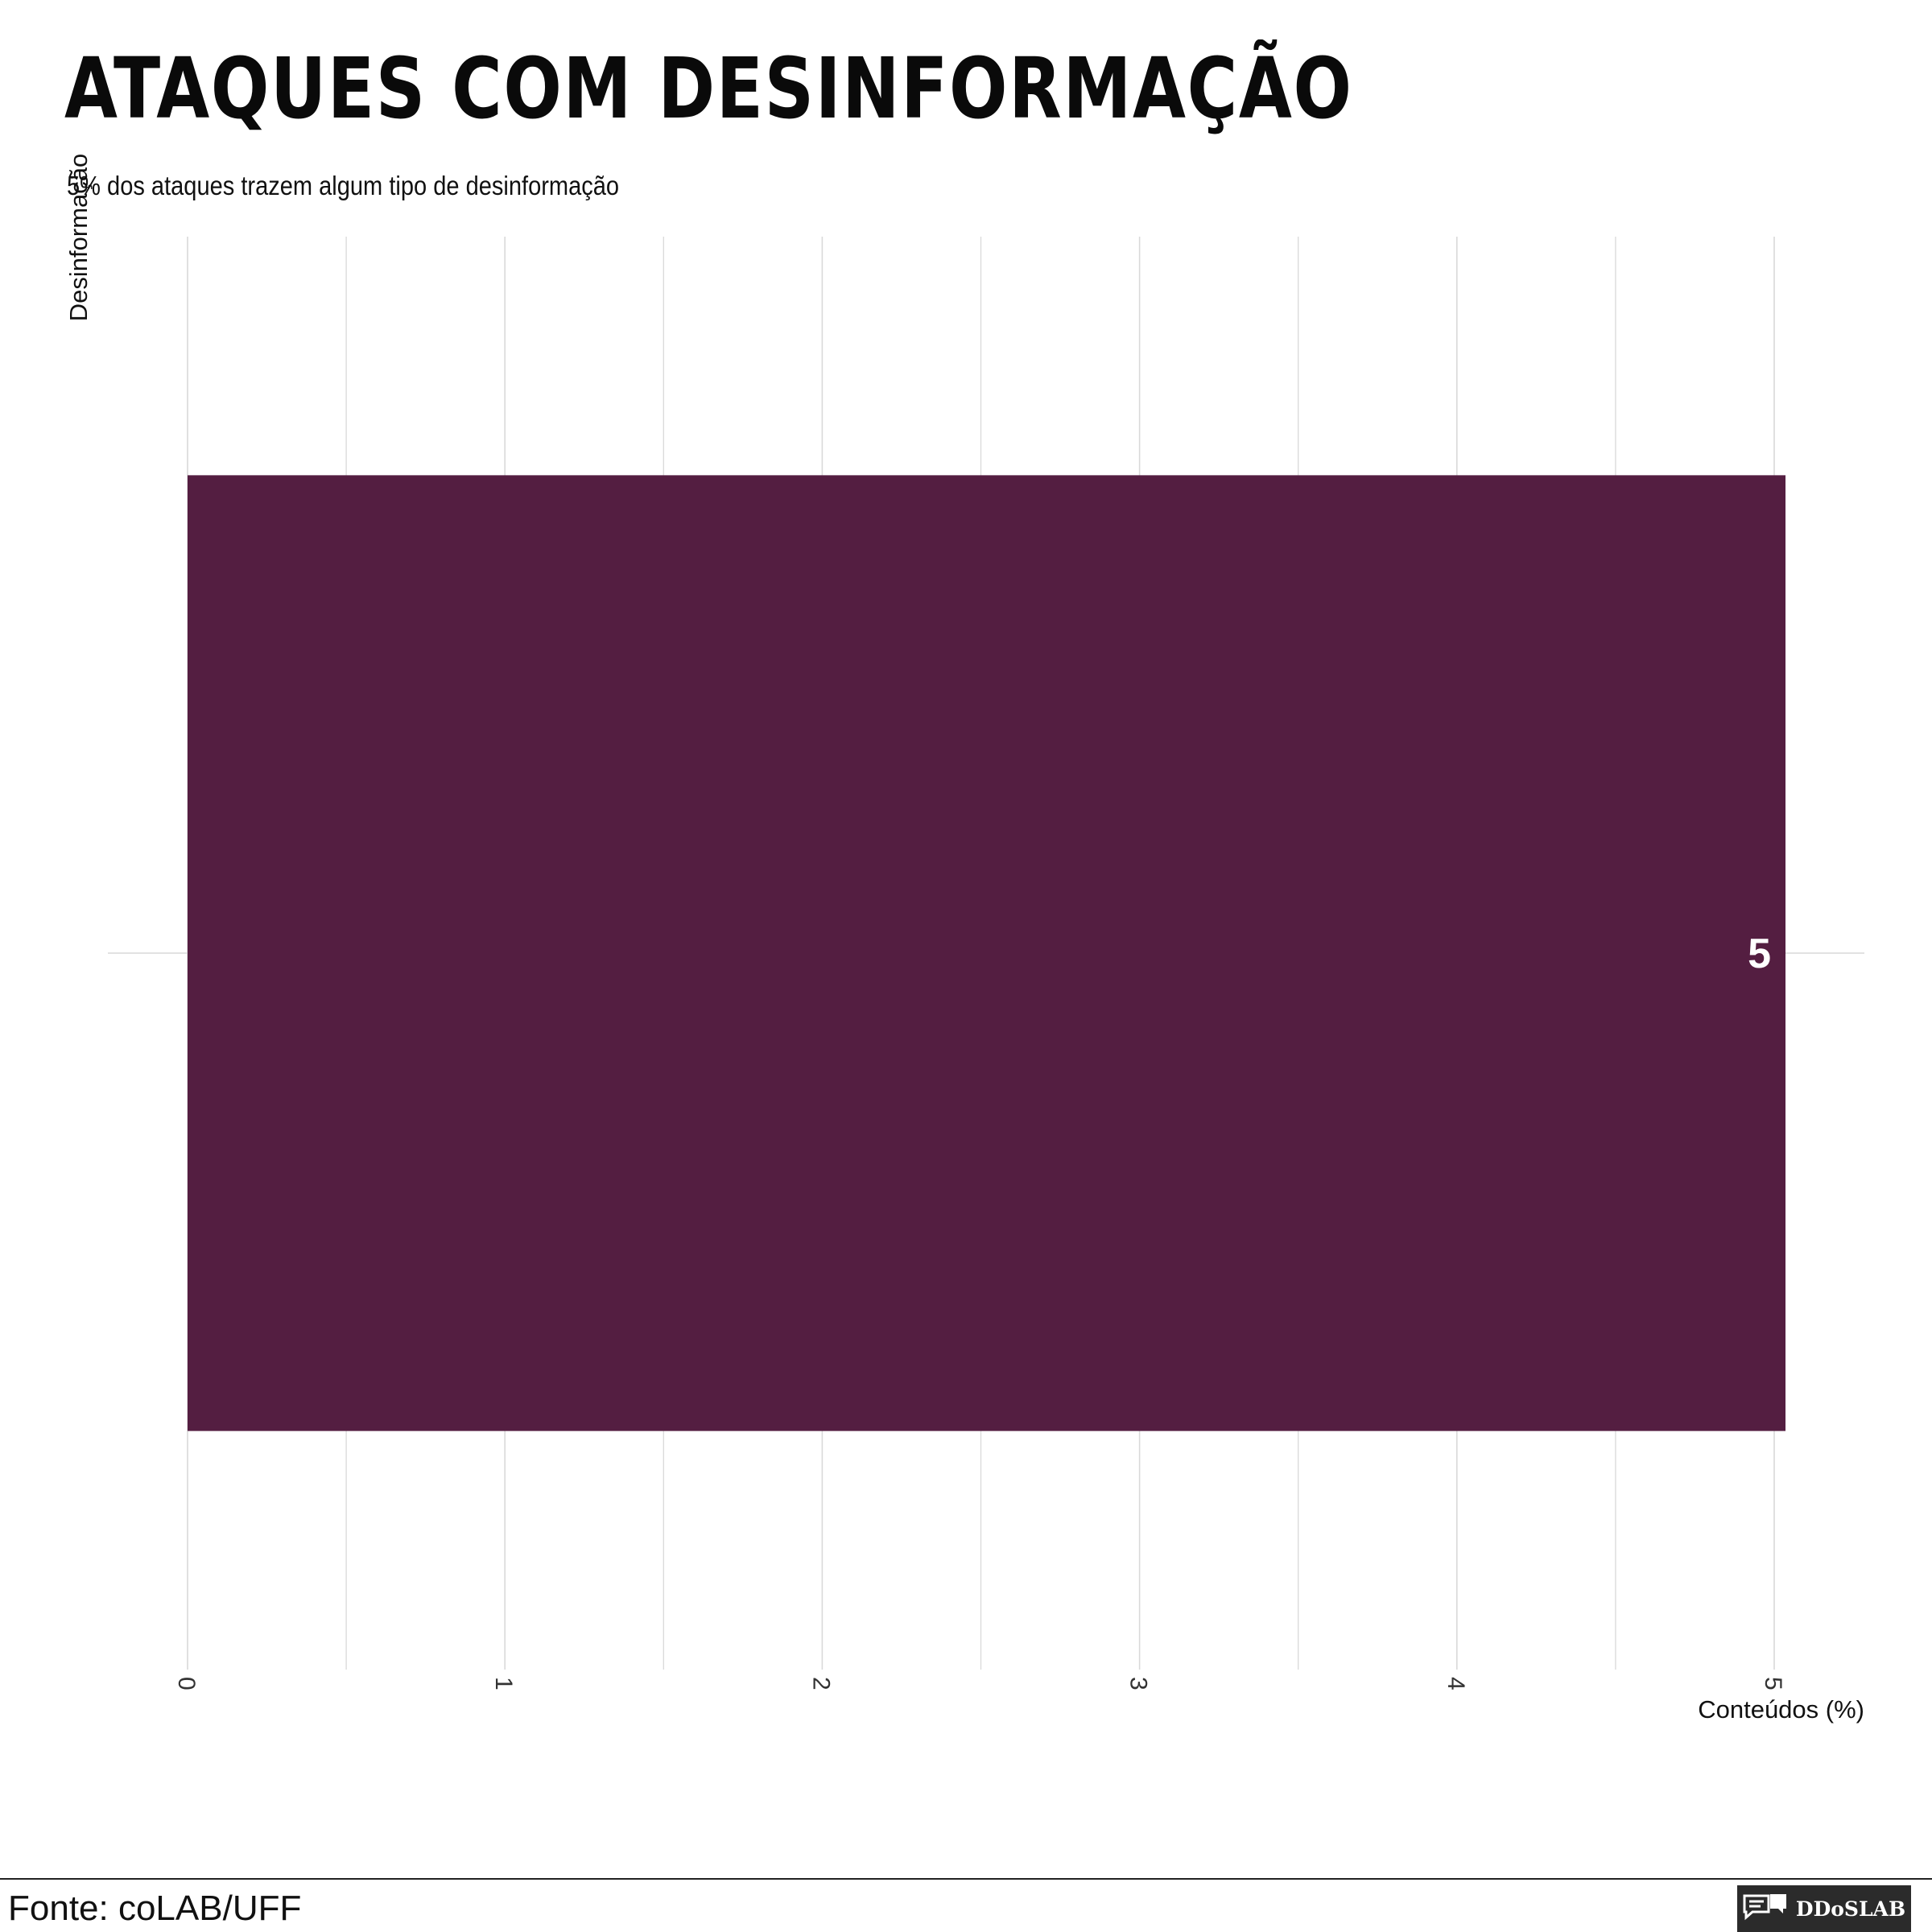 The height and width of the screenshot is (1932, 1932). I want to click on y-axis-label: Desinformação, so click(78, 237).